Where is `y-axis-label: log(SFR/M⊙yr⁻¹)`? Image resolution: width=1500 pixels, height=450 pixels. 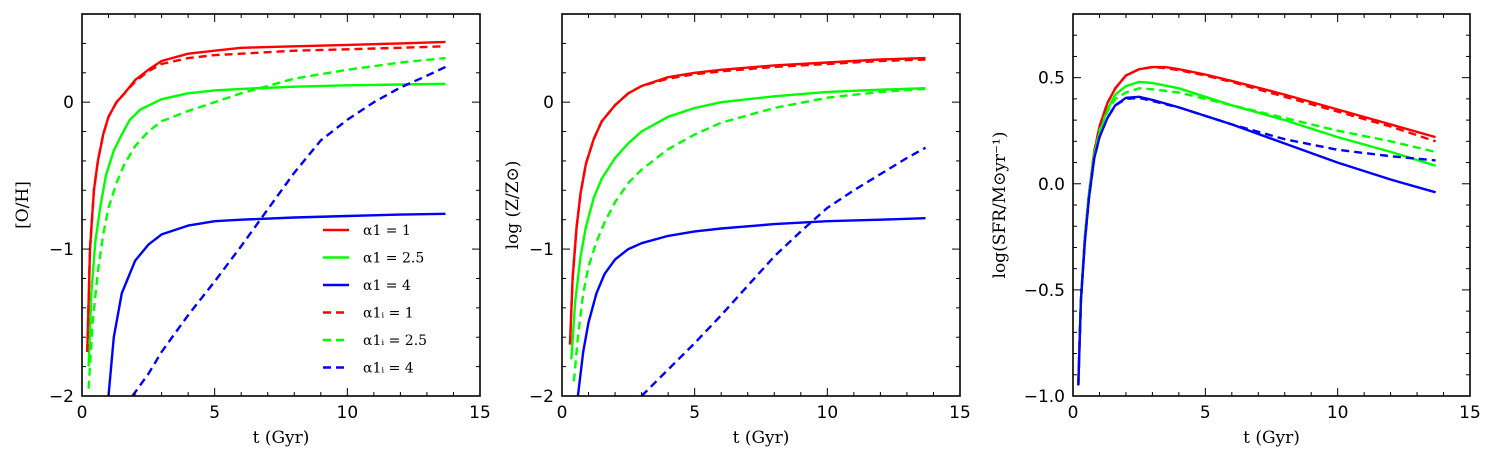 y-axis-label: log(SFR/M⊙yr⁻¹) is located at coordinates (1000, 205).